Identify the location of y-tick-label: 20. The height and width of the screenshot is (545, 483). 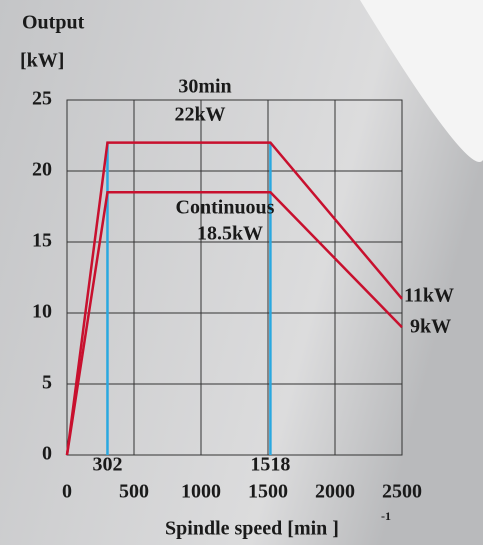
(42, 170).